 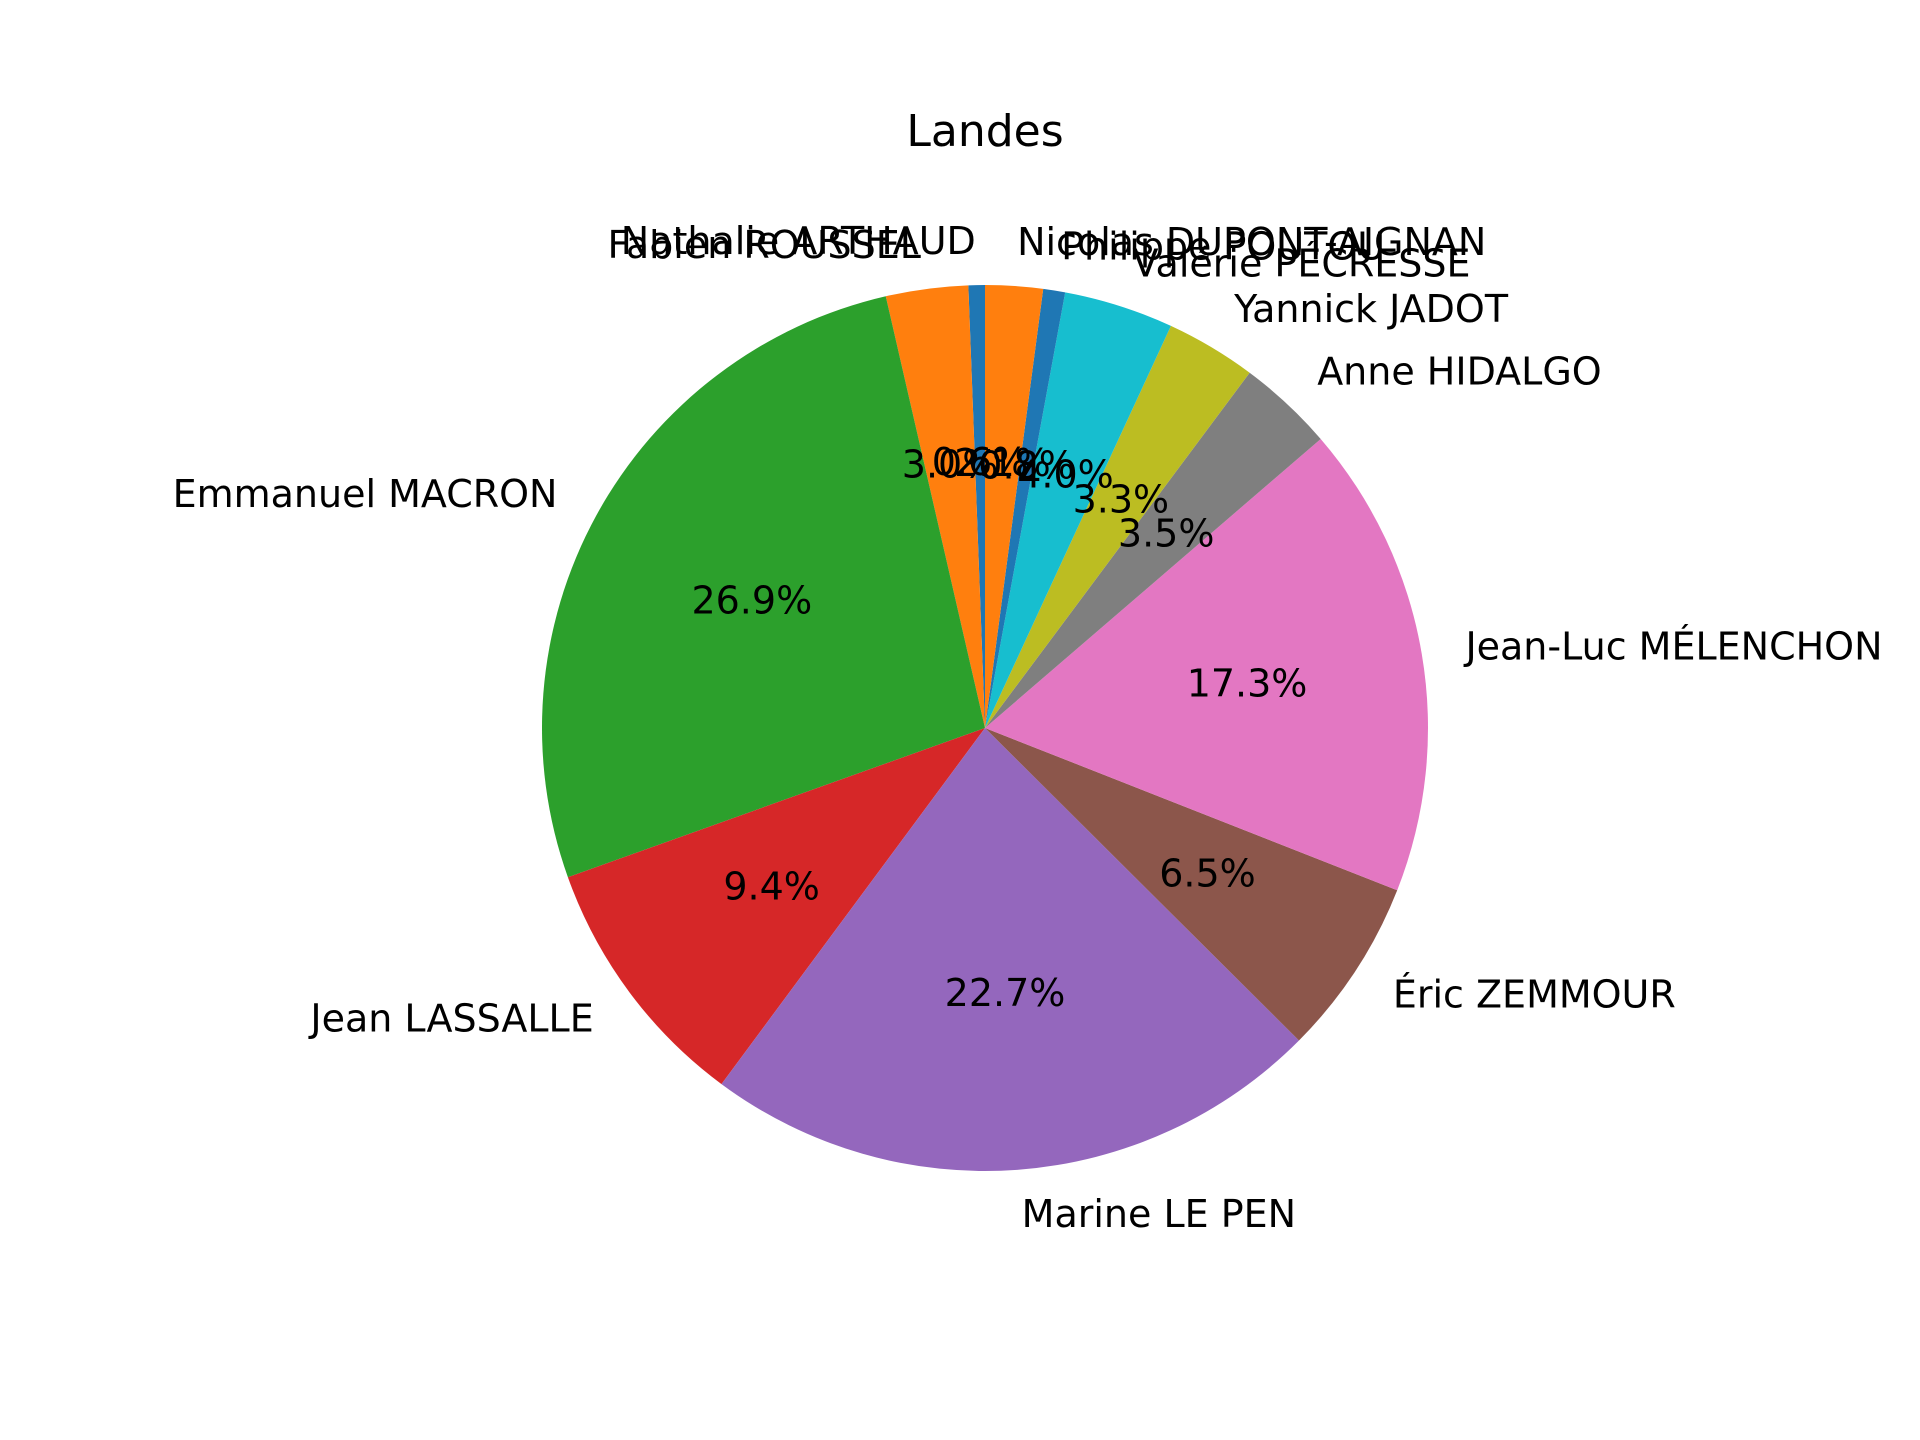 I want to click on pie-slice-jean-lassalle, so click(x=776, y=906).